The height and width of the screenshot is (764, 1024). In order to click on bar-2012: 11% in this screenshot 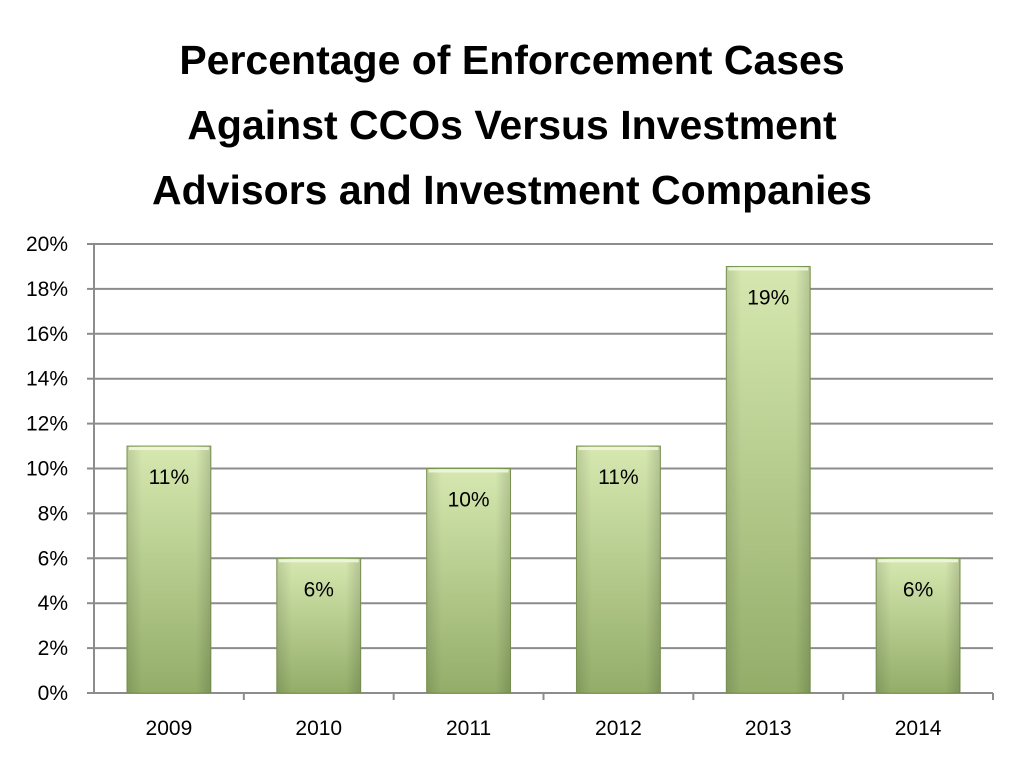, I will do `click(618, 569)`.